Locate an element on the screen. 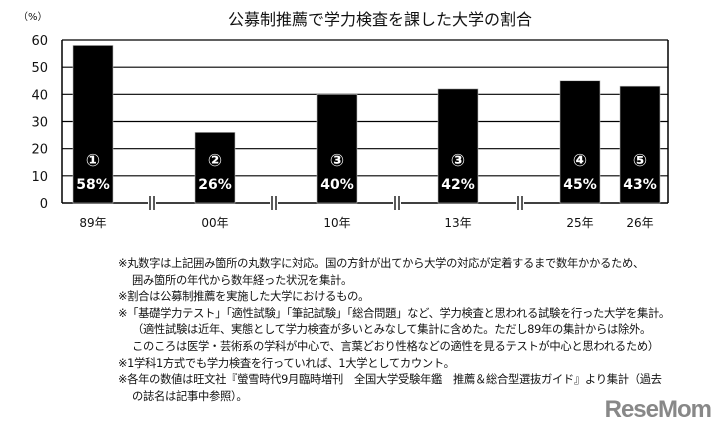  x-tick-label: 26年 is located at coordinates (639, 223).